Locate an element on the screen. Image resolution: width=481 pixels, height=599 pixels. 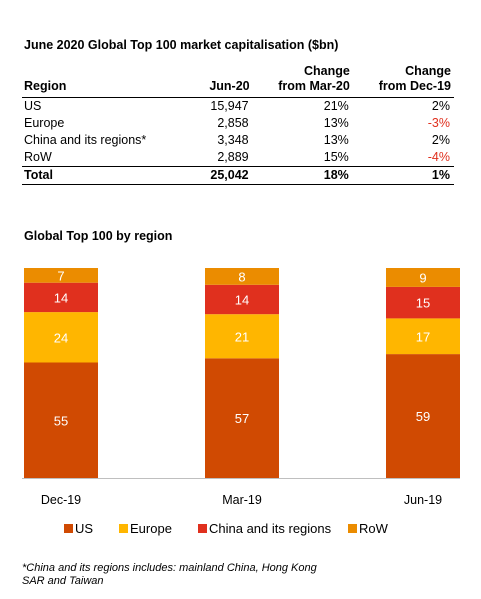
header-change-mar: Change from Mar-20 is located at coordinates (303, 81).